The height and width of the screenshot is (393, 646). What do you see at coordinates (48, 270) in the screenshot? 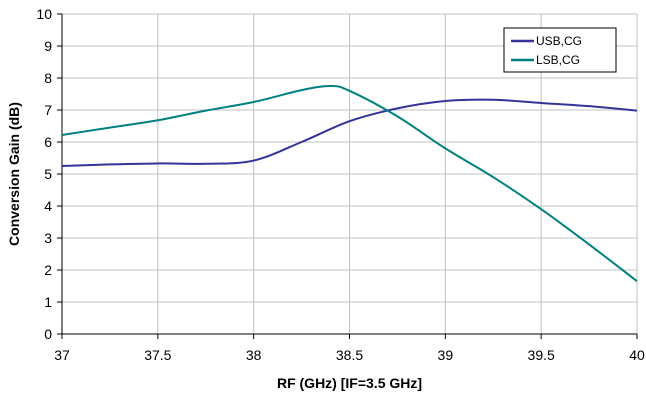
I see `y-tick-label: 2` at bounding box center [48, 270].